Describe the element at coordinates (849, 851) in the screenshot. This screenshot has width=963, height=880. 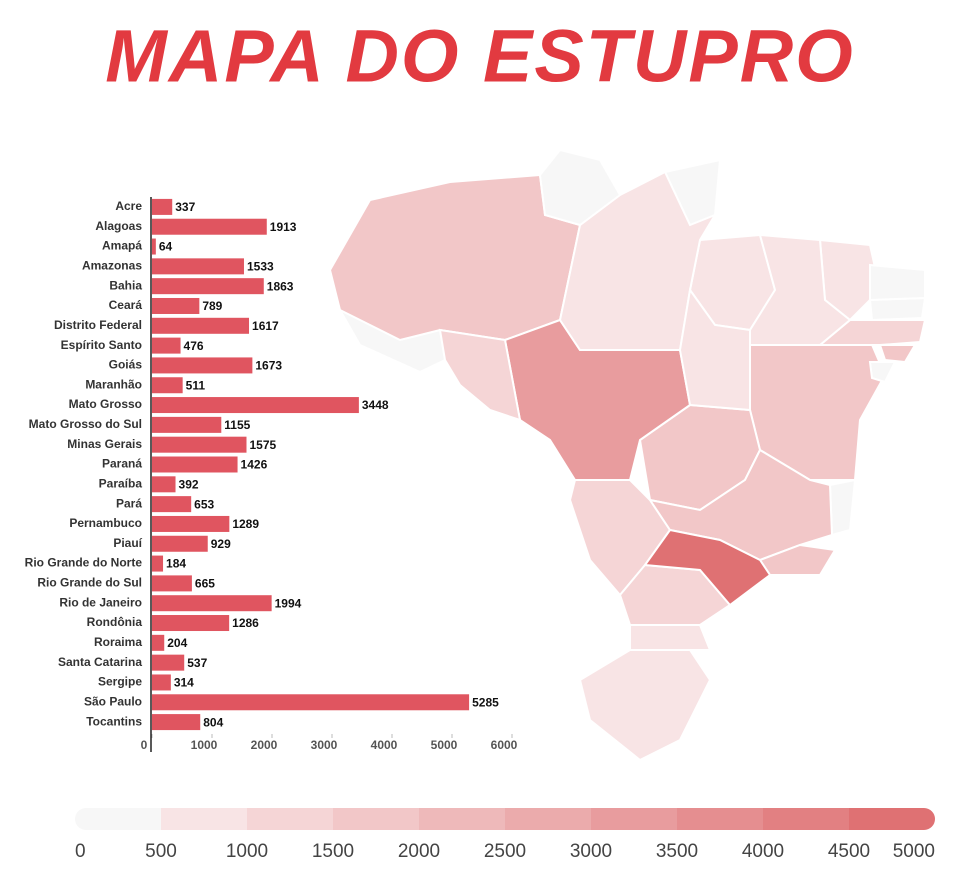
I see `legend-tick-label: 4500` at that location.